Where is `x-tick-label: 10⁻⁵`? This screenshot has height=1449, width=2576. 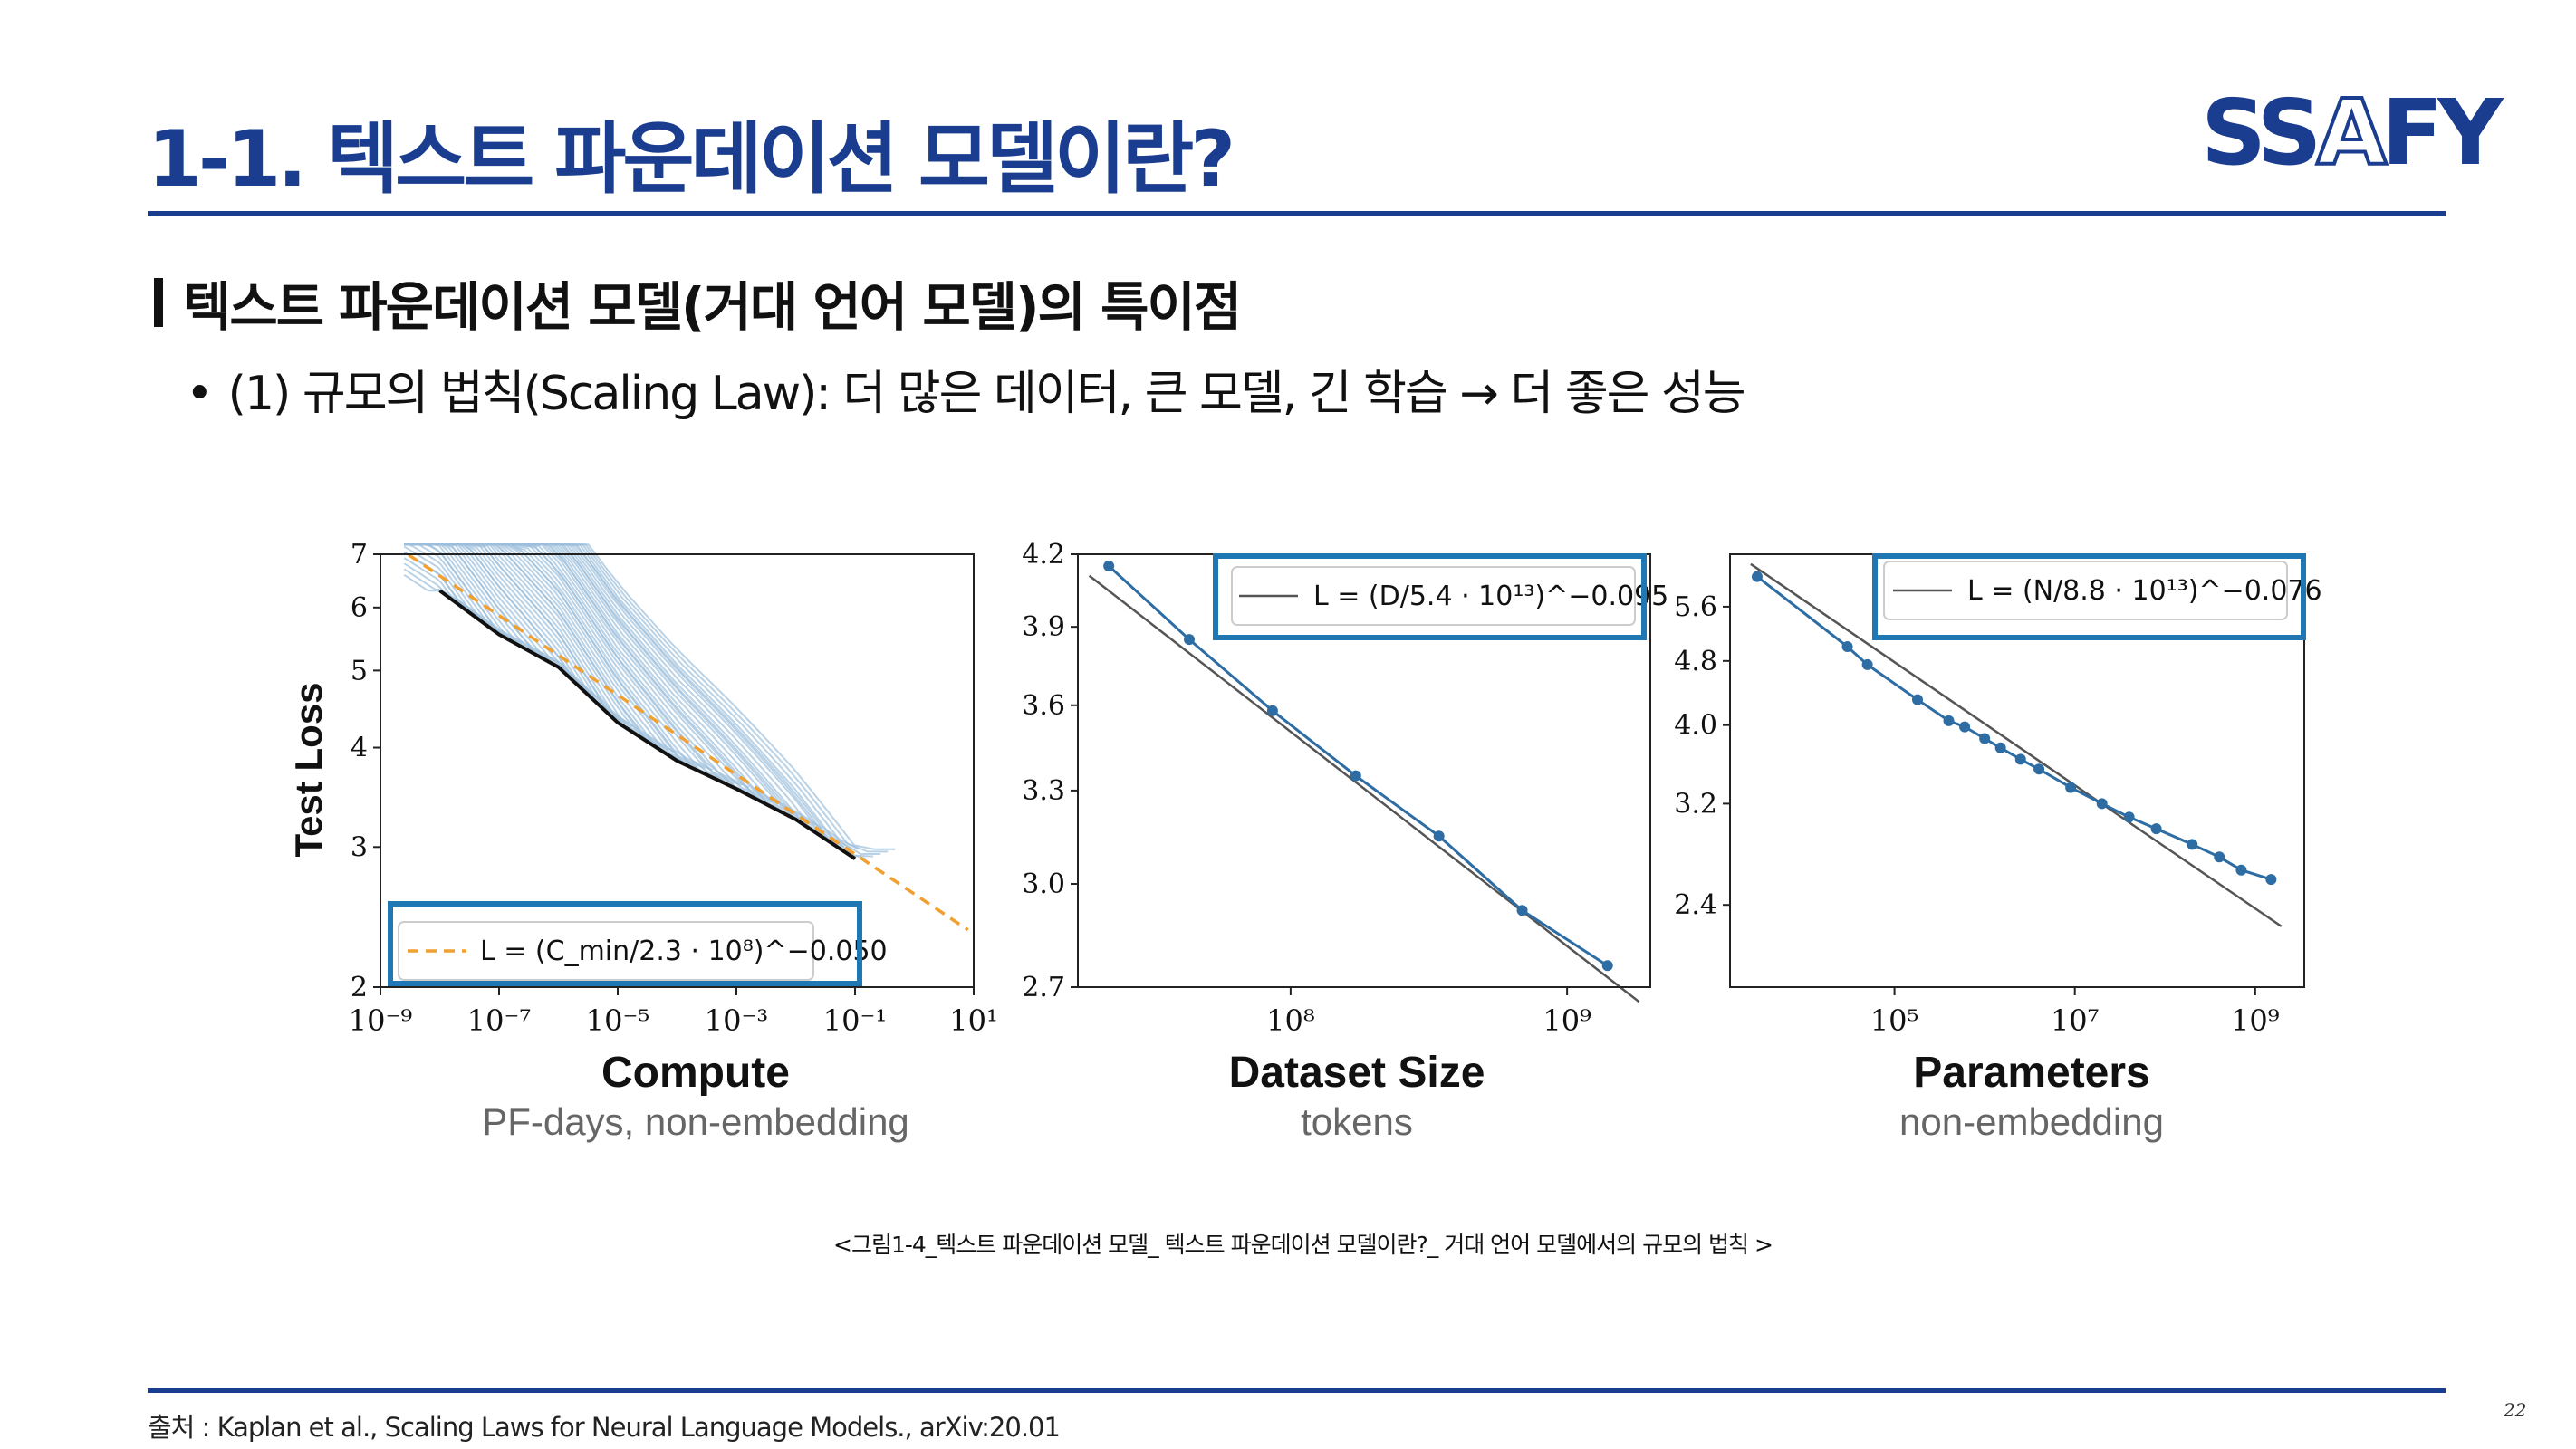
x-tick-label: 10⁻⁵ is located at coordinates (617, 1021).